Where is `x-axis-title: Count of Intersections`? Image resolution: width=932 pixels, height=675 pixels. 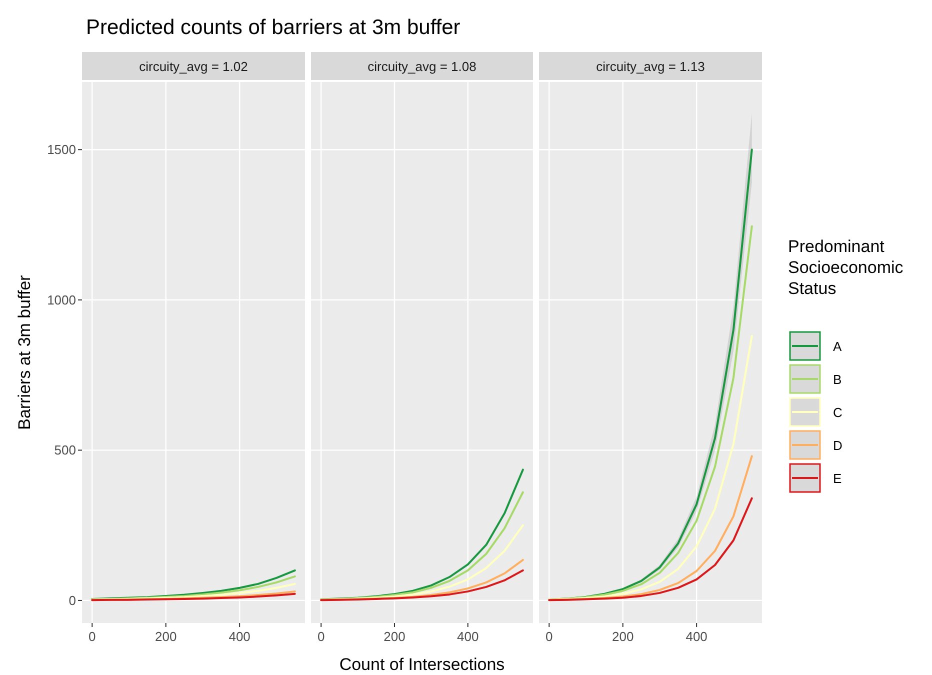
x-axis-title: Count of Intersections is located at coordinates (422, 664).